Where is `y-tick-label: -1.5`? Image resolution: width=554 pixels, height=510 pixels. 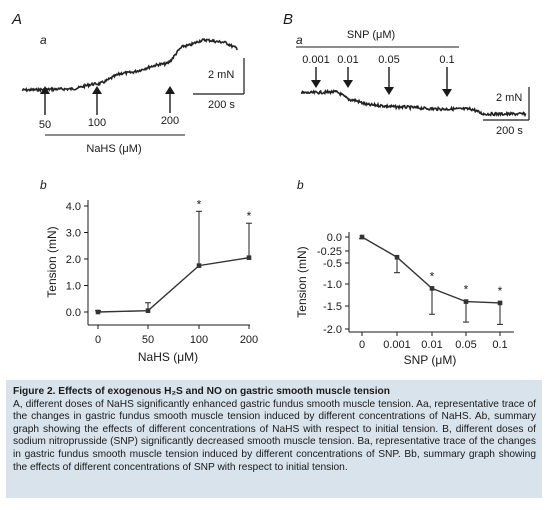 y-tick-label: -1.5 is located at coordinates (332, 307).